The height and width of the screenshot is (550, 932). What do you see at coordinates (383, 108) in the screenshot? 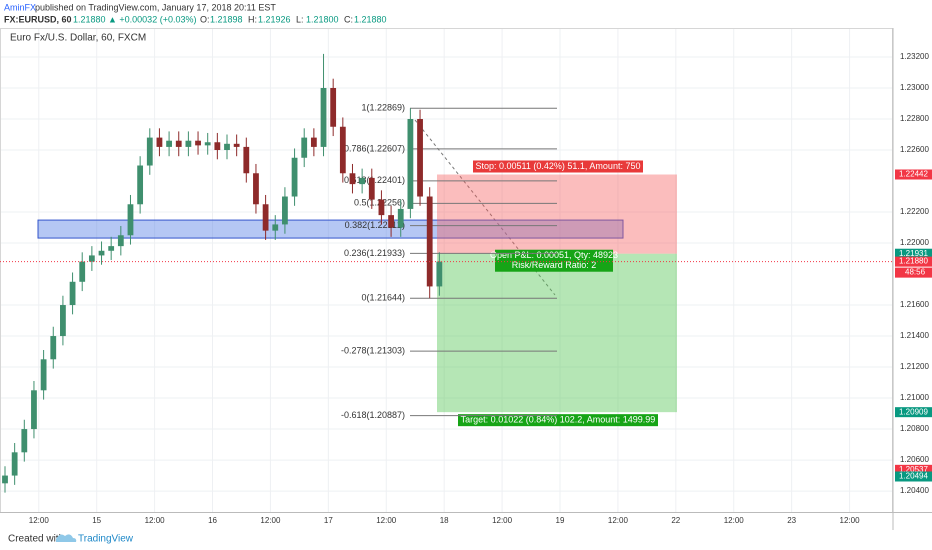
I see `fib-label: 1(1.22869)` at bounding box center [383, 108].